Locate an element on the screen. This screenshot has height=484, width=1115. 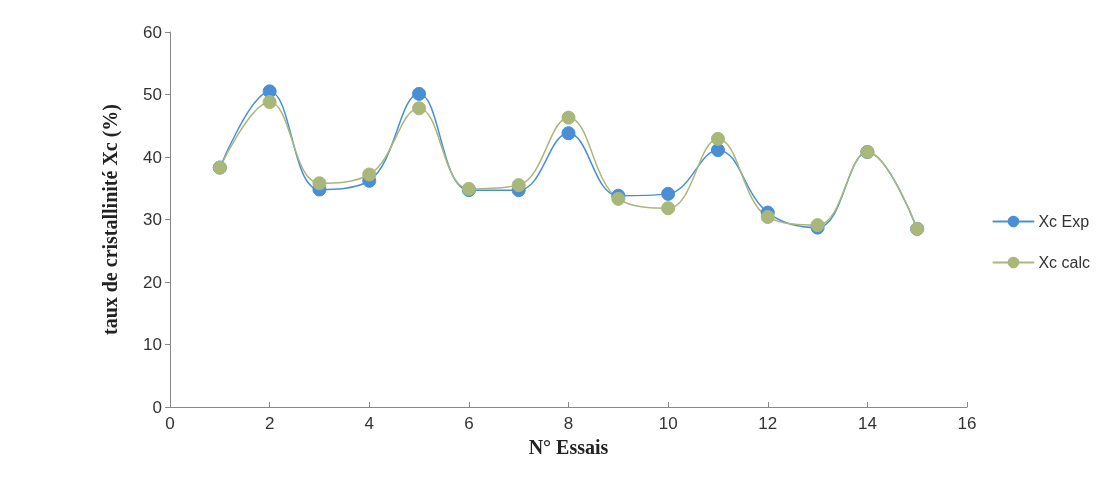
y-axis-title: taux de cristallinité Xc (%) is located at coordinates (110, 219).